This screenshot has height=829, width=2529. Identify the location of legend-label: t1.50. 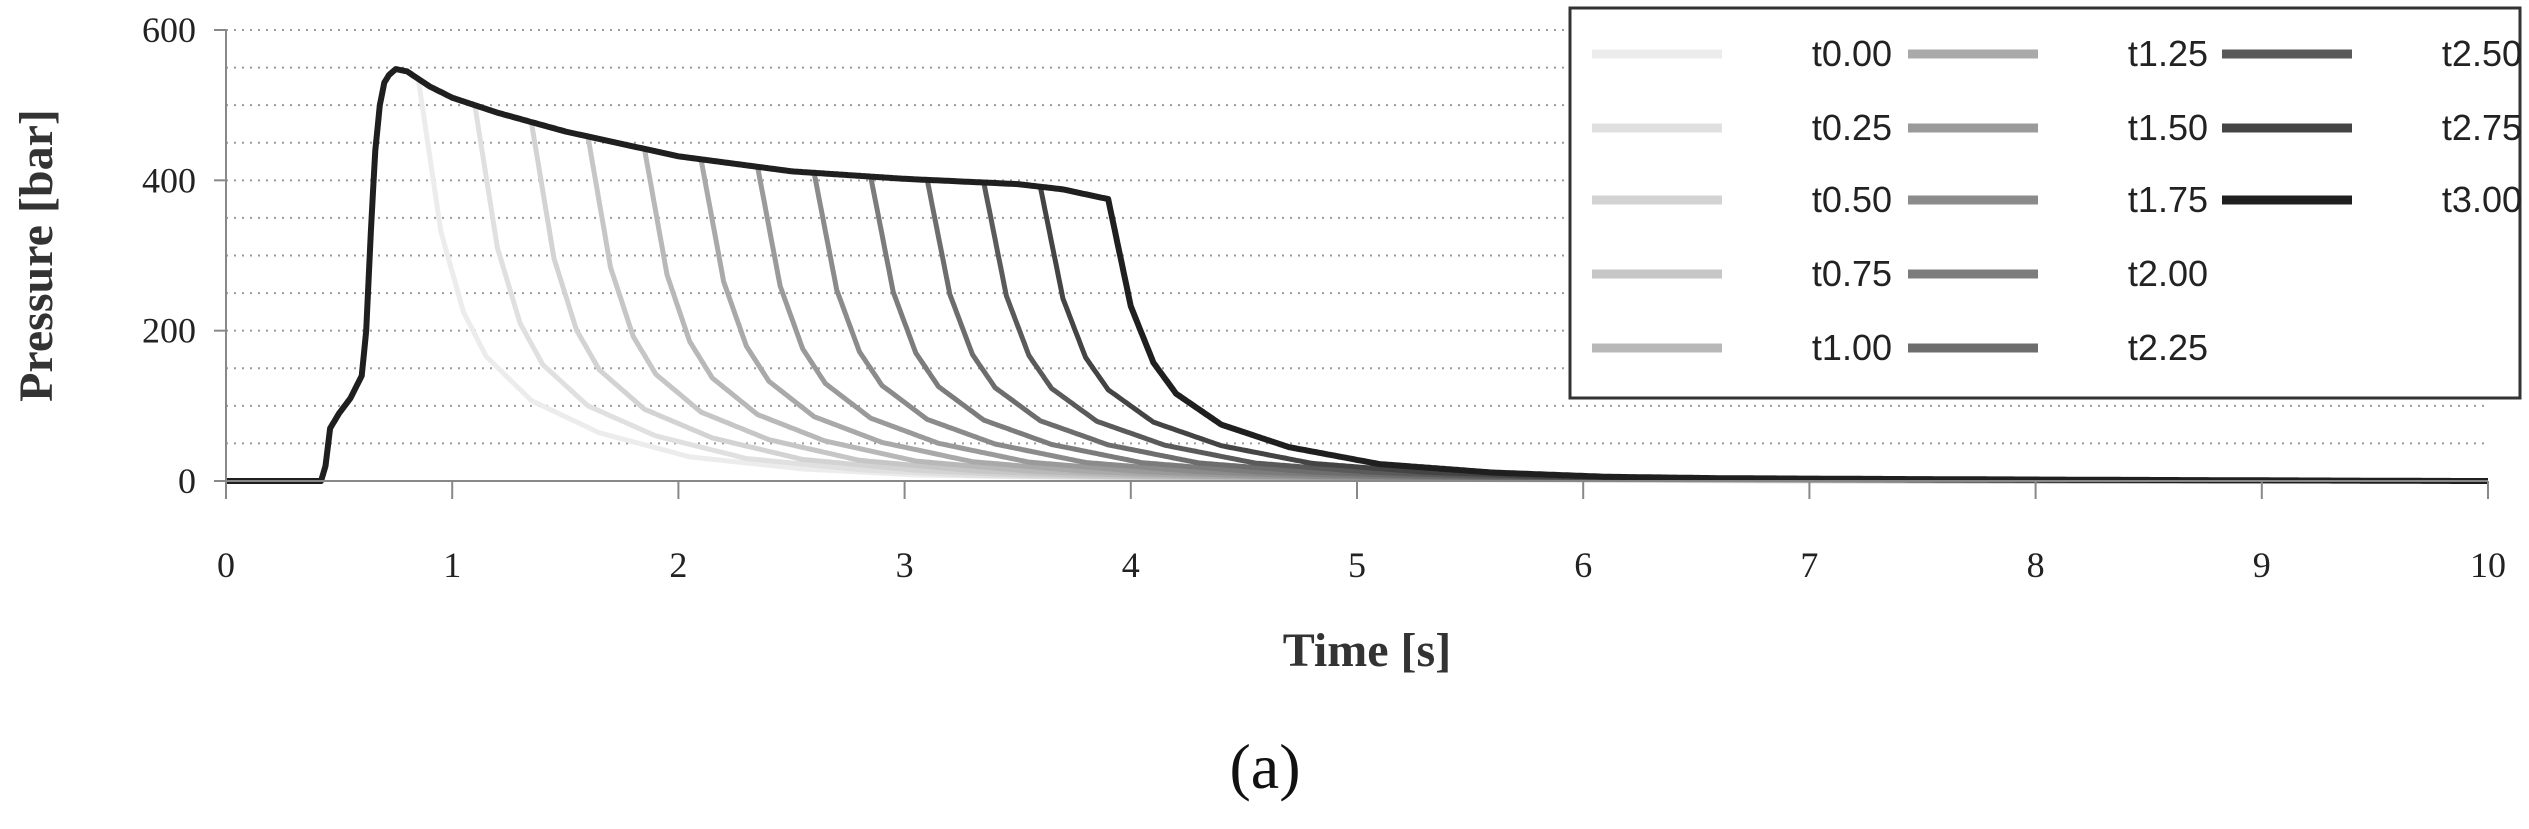
(2168, 127).